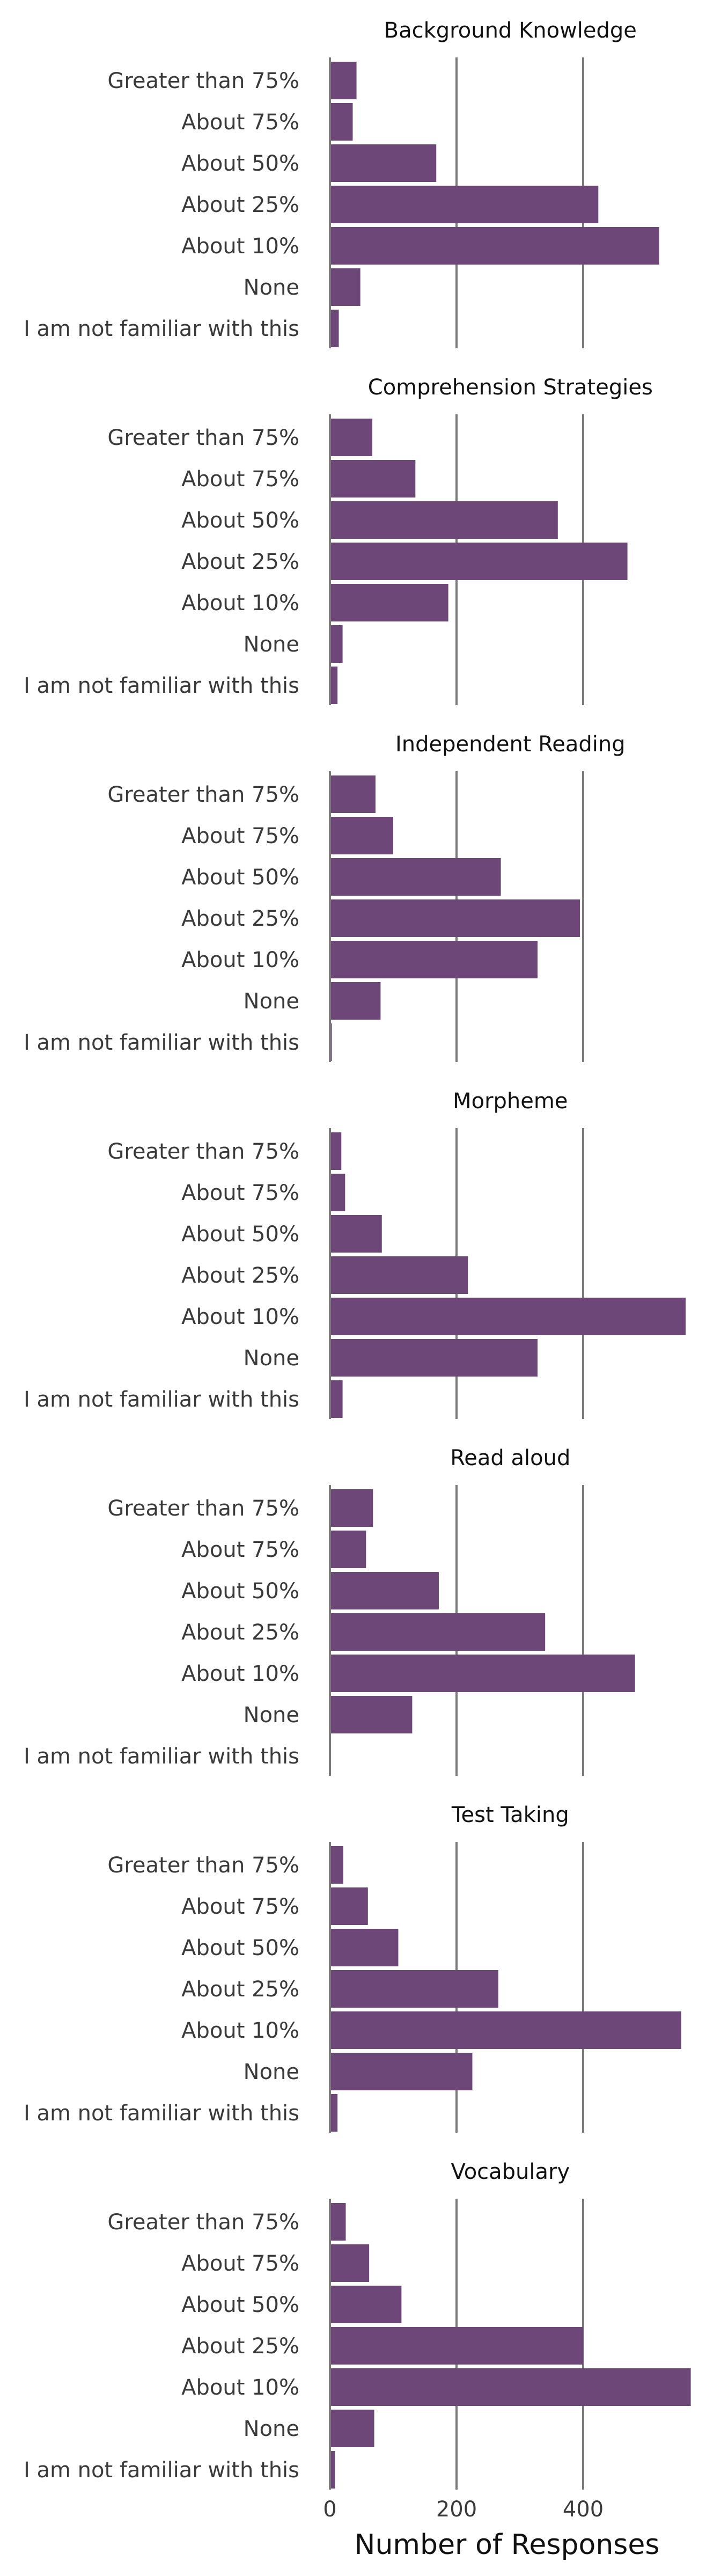  I want to click on panel-title: Morpheme, so click(511, 1101).